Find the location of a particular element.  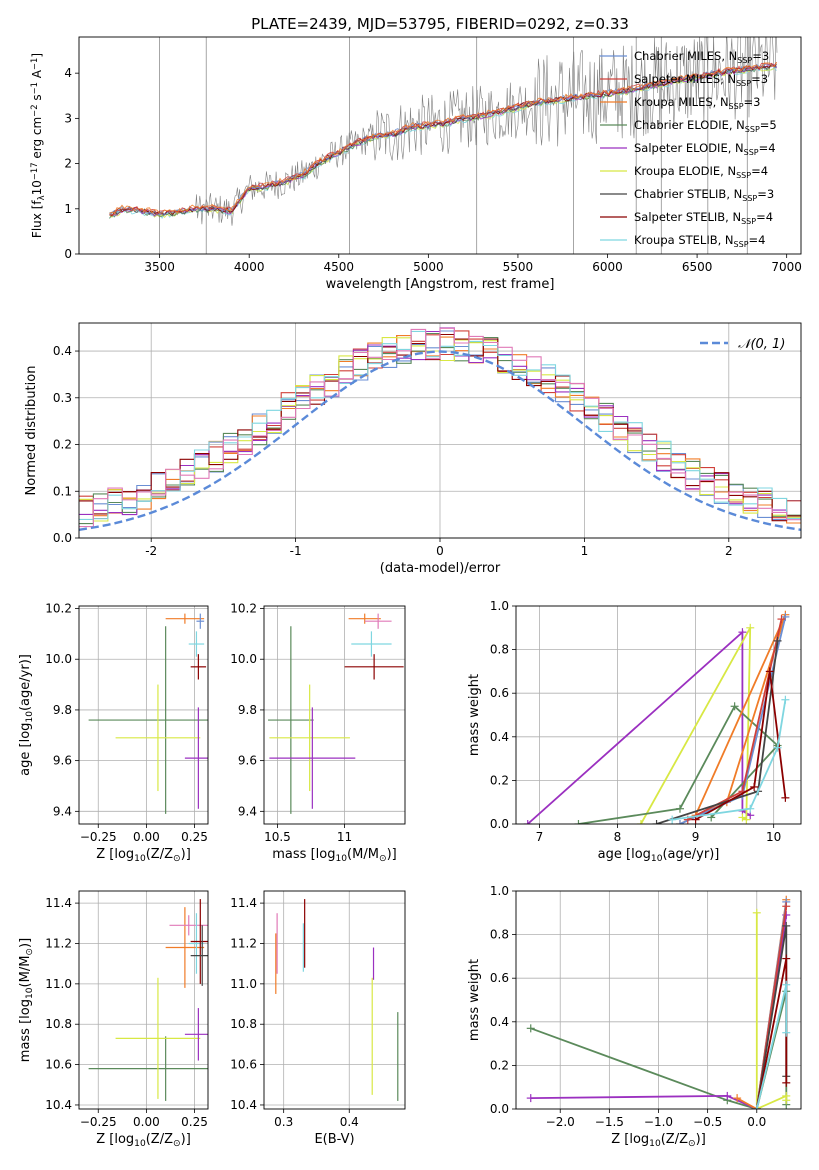

model-line is located at coordinates (443, 137).